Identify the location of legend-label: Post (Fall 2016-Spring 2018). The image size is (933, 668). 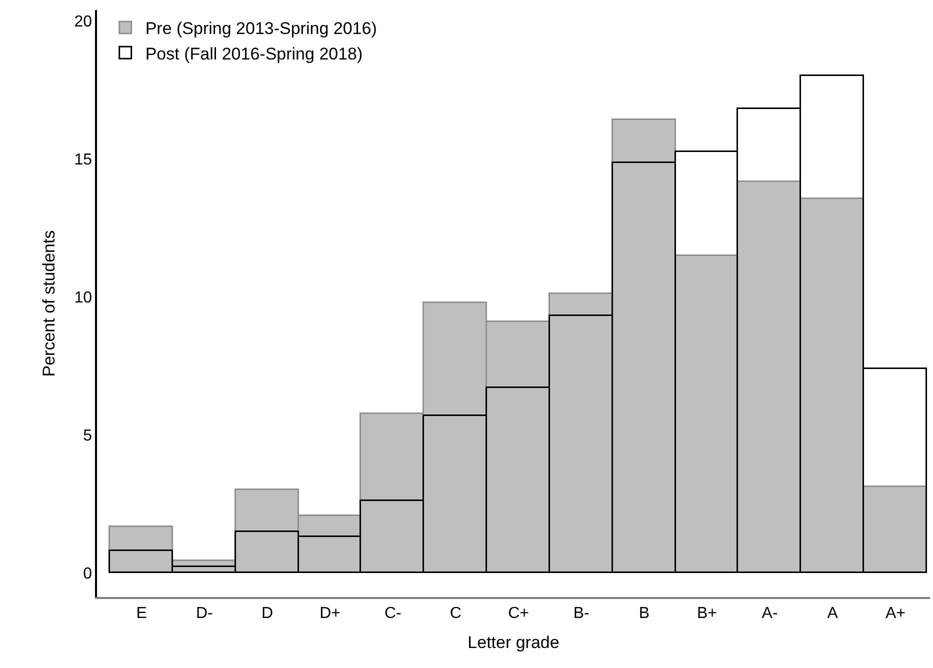
(254, 54).